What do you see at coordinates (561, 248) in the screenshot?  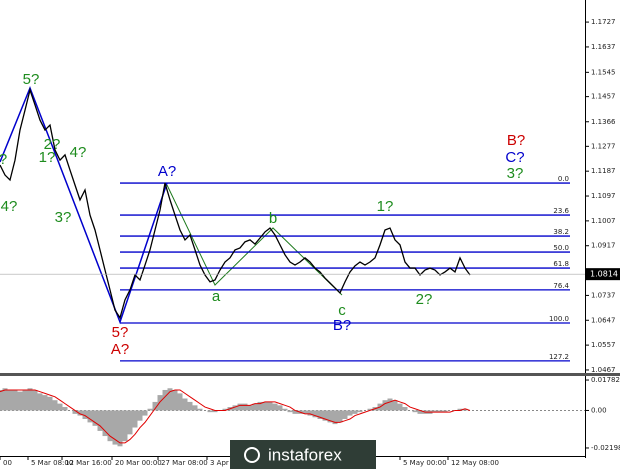 I see `fib-label: 50.0` at bounding box center [561, 248].